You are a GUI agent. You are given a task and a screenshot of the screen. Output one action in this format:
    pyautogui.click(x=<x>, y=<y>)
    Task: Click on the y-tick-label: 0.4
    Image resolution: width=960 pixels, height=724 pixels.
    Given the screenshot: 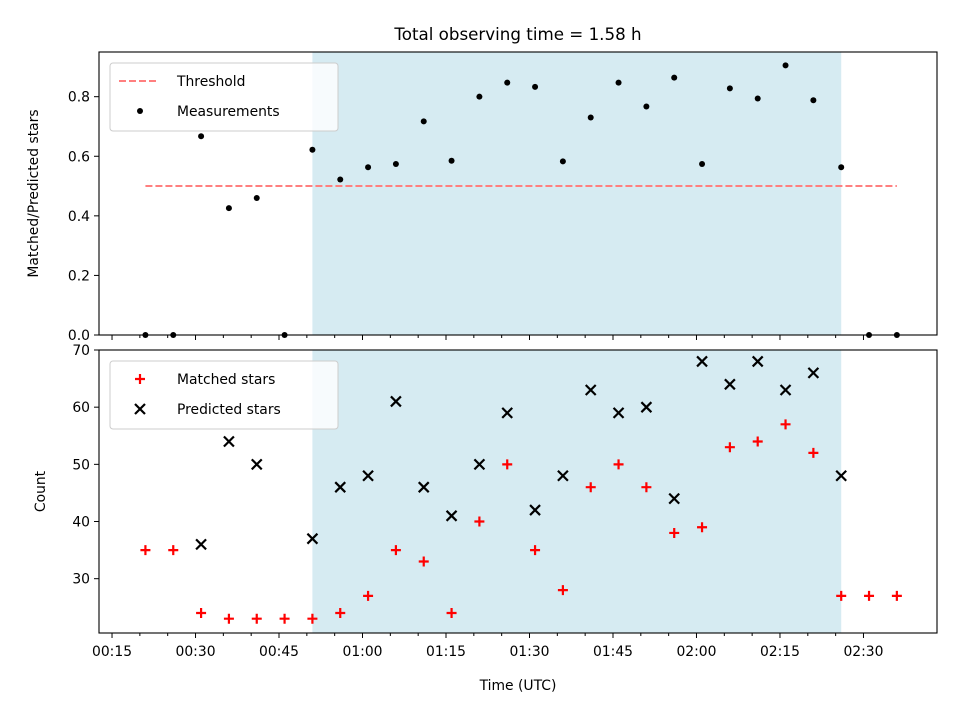 What is the action you would take?
    pyautogui.click(x=79, y=217)
    